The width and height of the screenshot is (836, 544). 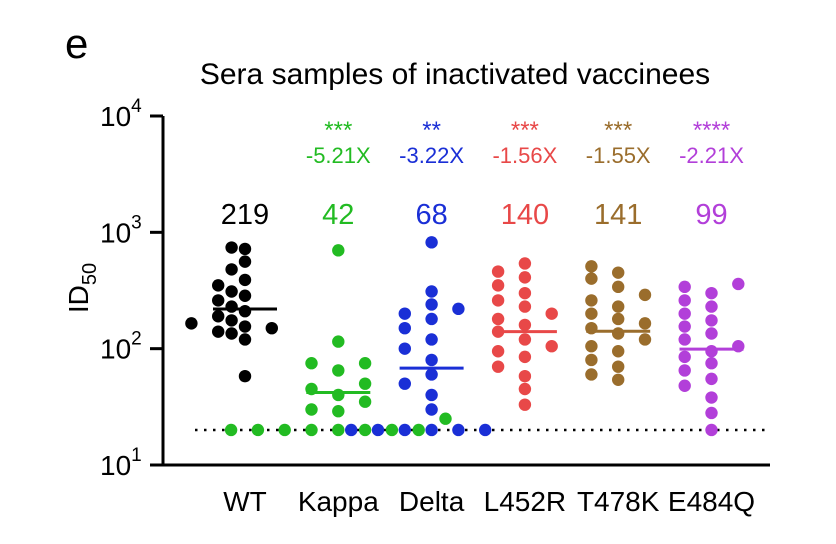 I want to click on x-category-label: Kappa, so click(x=338, y=501).